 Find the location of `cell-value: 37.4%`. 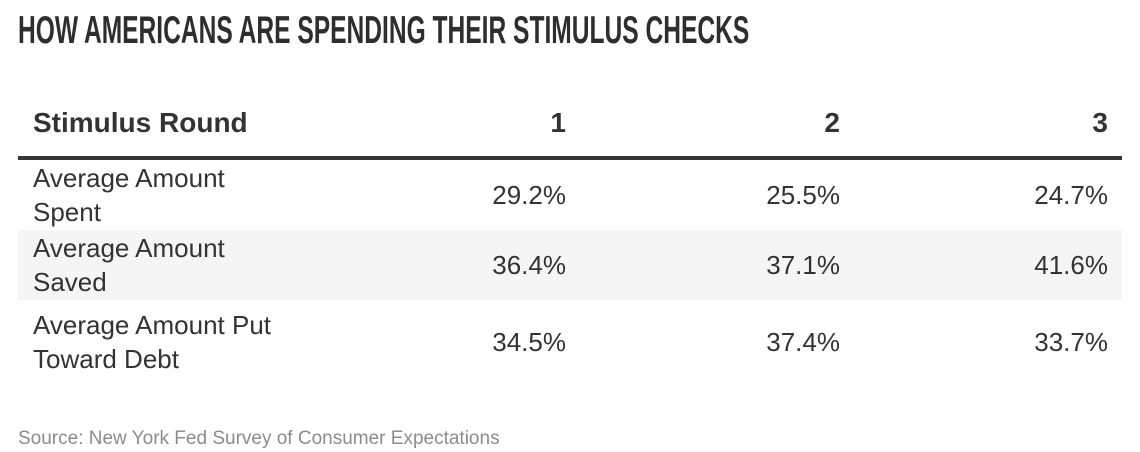

cell-value: 37.4% is located at coordinates (803, 342).